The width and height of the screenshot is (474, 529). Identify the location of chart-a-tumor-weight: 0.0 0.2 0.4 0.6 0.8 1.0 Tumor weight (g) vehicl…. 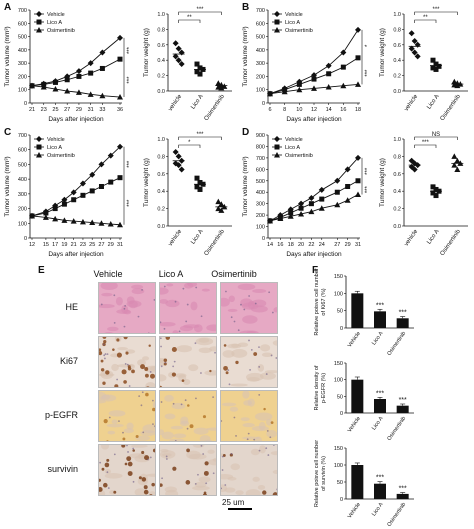
(187, 64).